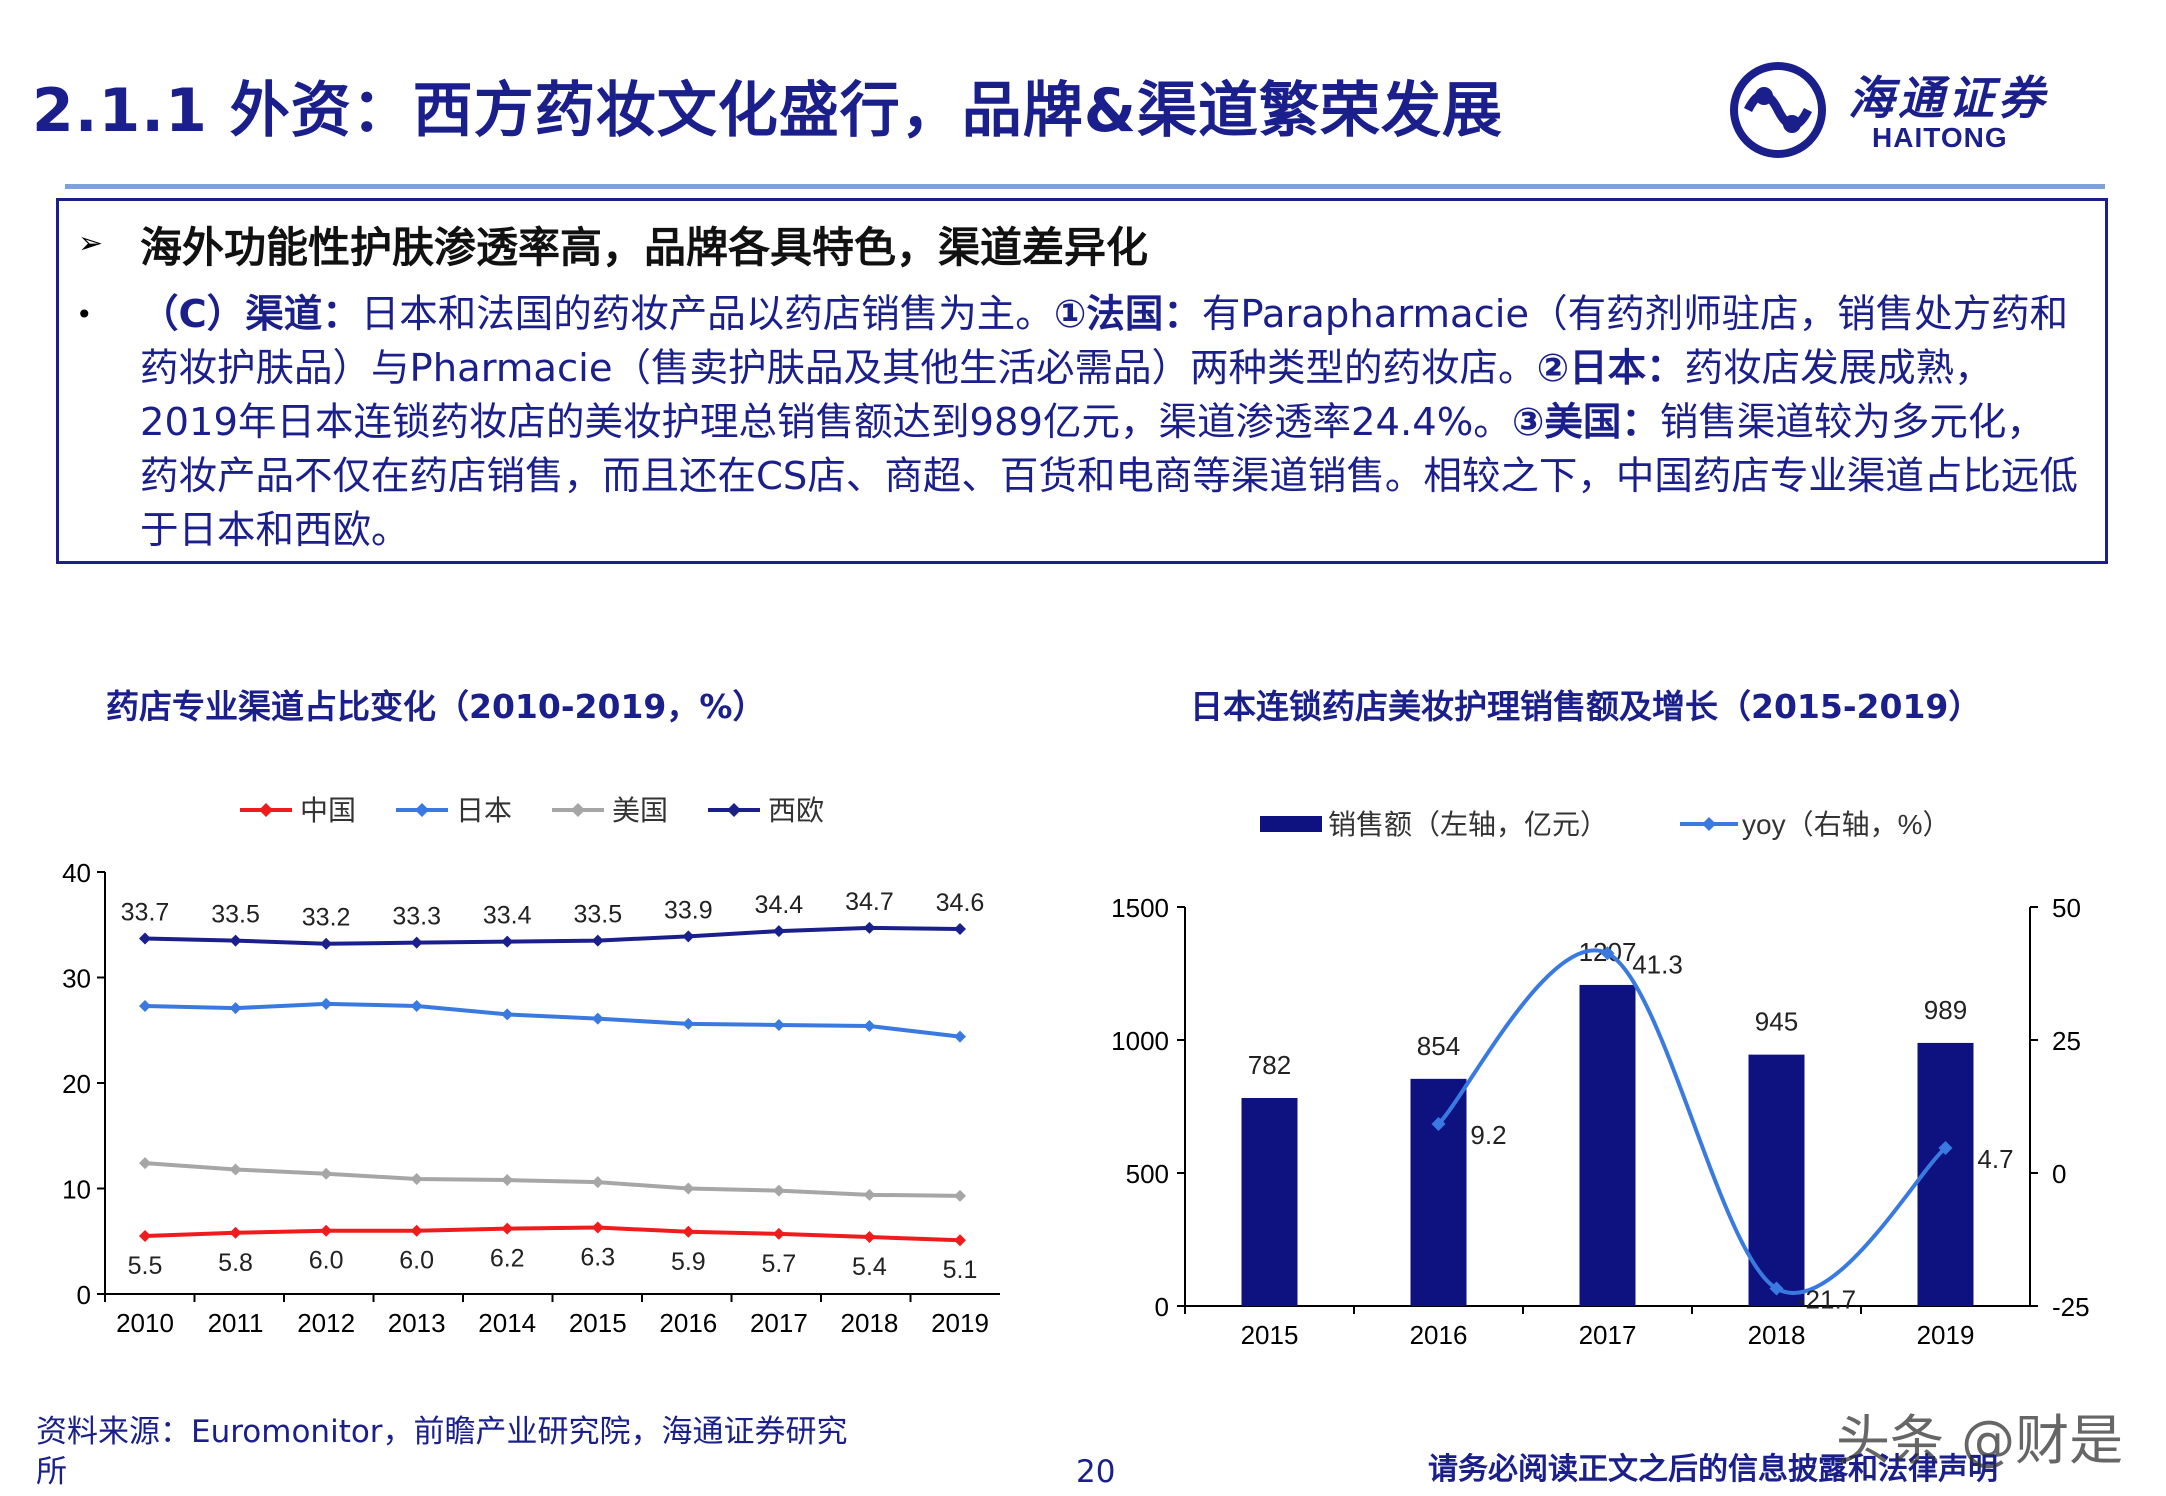  Describe the element at coordinates (766, 810) in the screenshot. I see `legend-item-3: 西欧` at that location.